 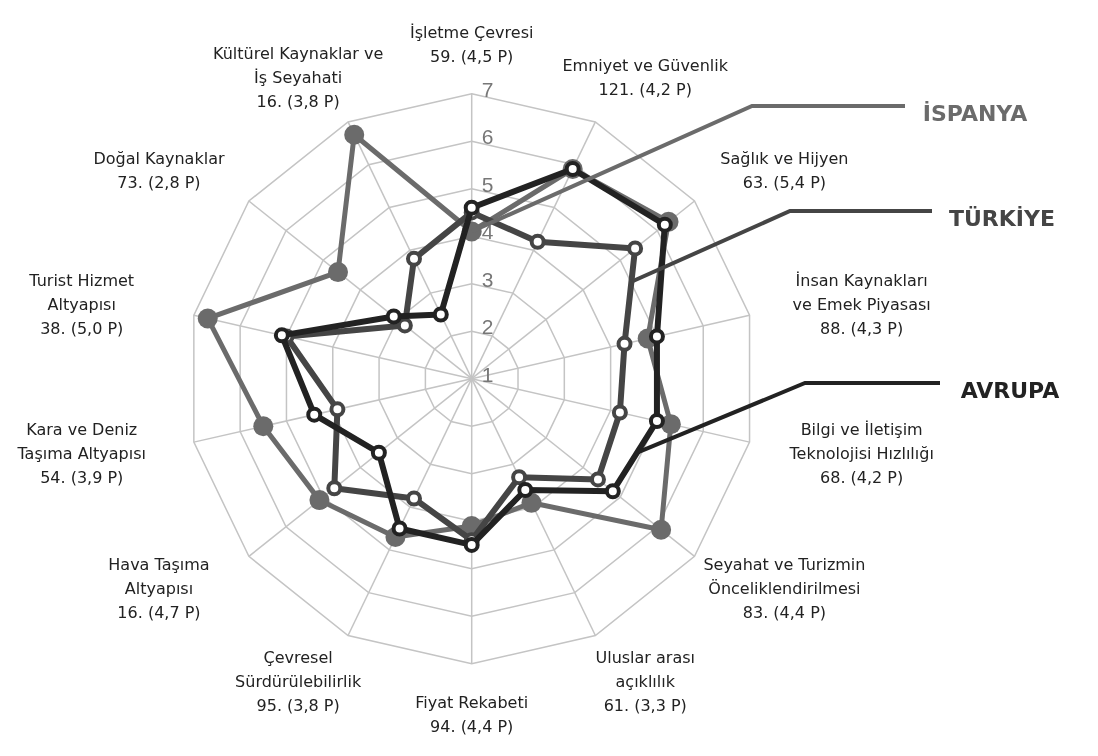 I want to click on spoke-label: Bilgi ve İletişim Teknolojisi Hızlılığı 68. (4,2 P), so click(x=861, y=454).